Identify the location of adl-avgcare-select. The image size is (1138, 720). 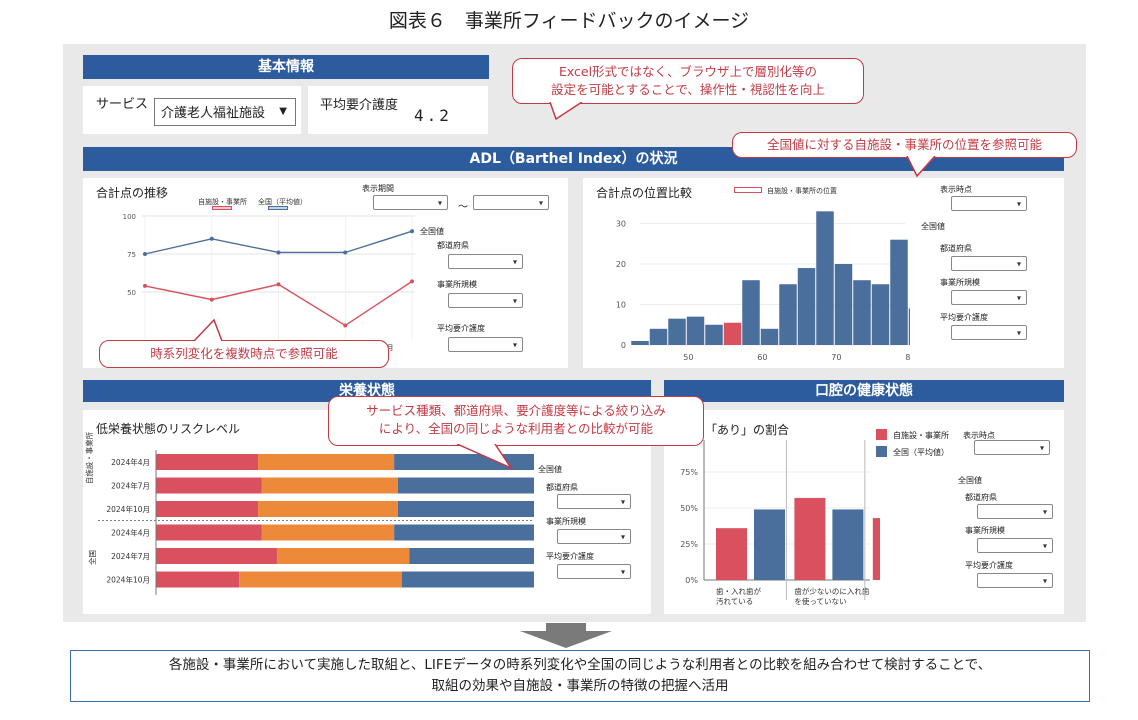
(485, 344).